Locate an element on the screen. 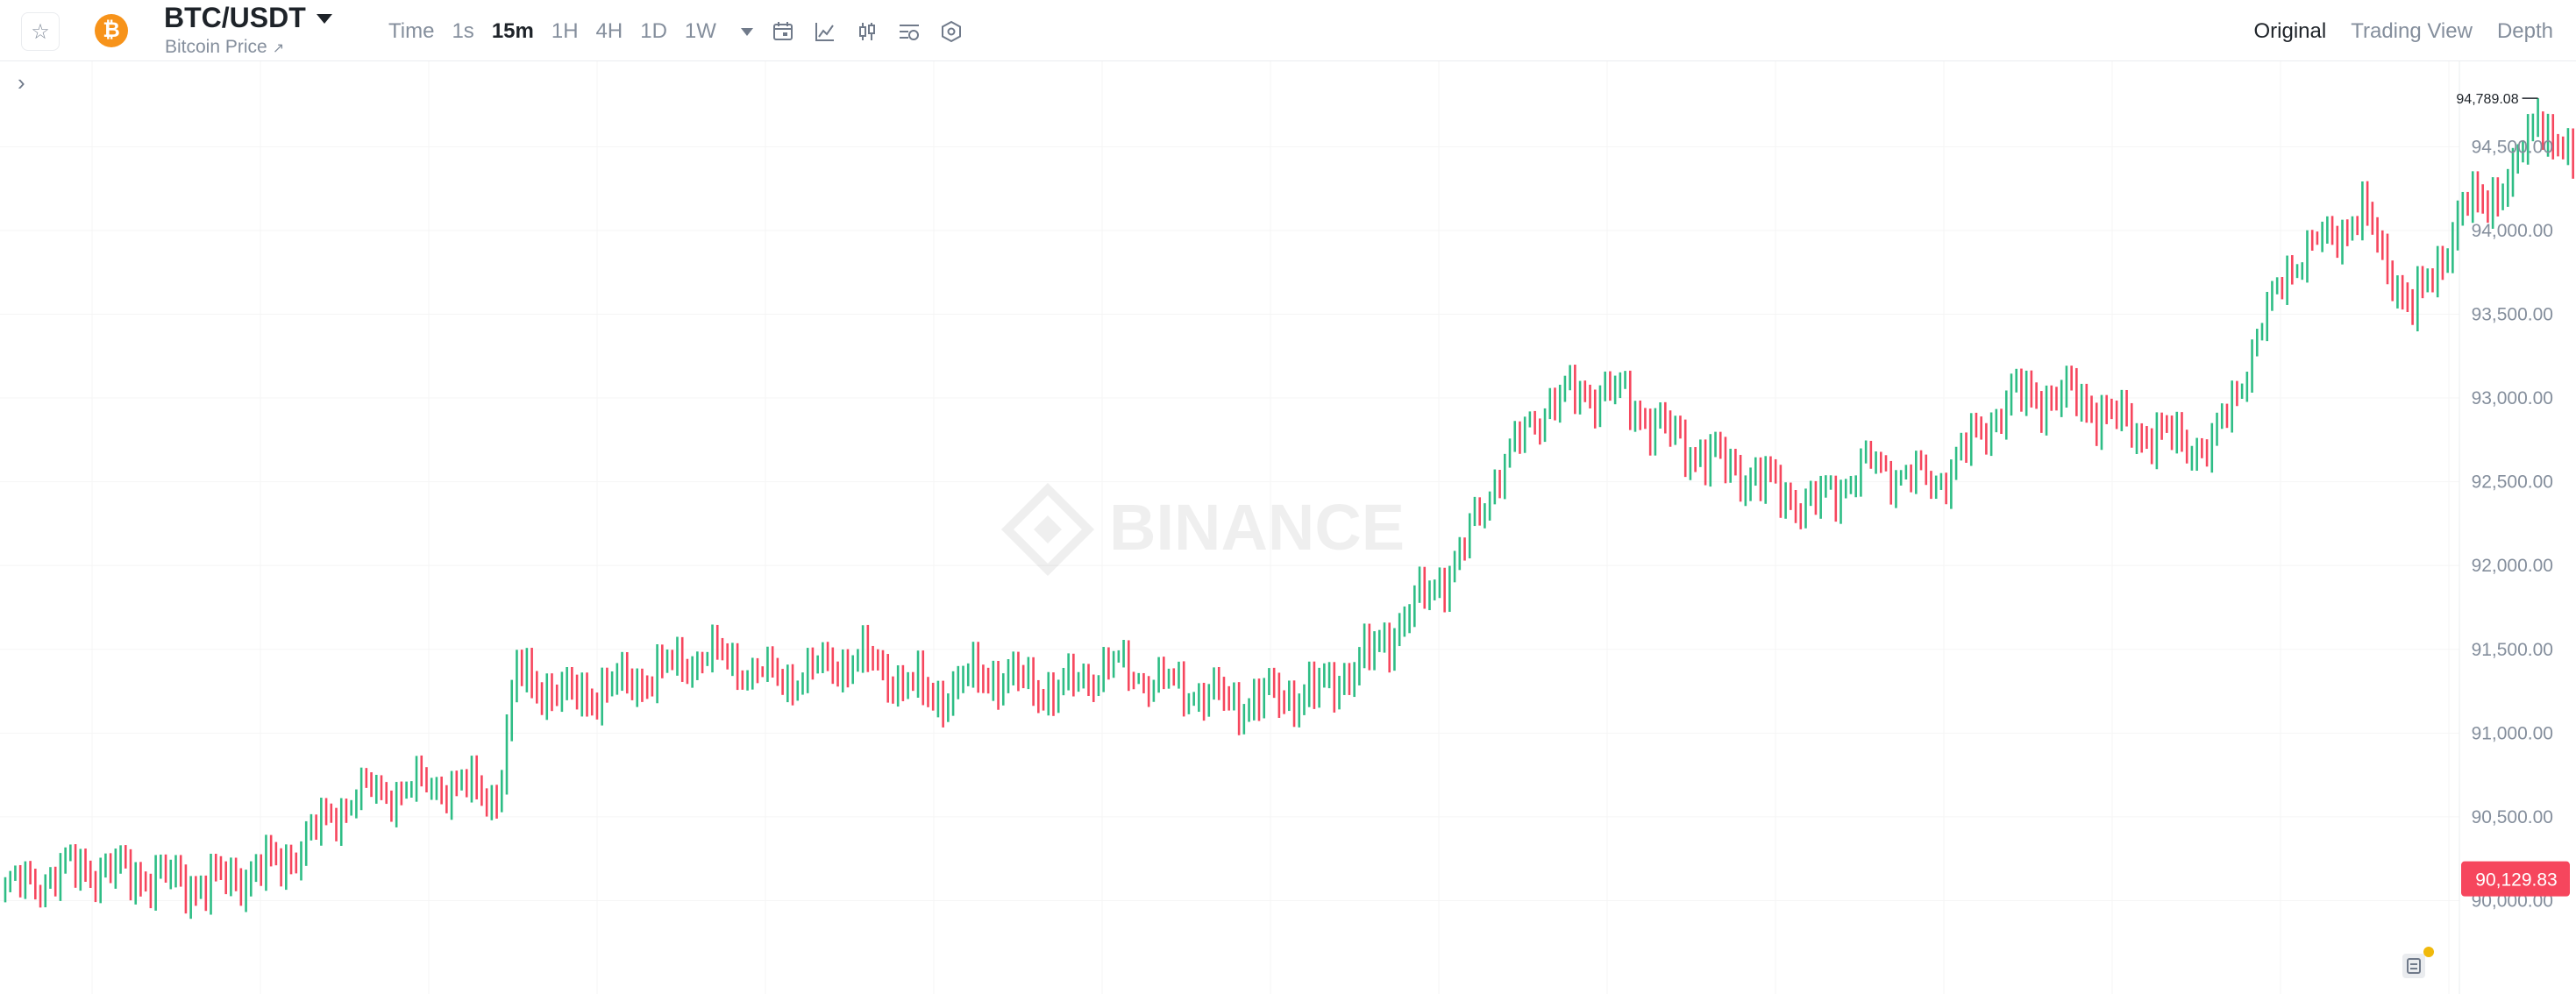 The height and width of the screenshot is (994, 2576). interval-bar: Time 1s 15m 1H 4H 1D 1W is located at coordinates (684, 32).